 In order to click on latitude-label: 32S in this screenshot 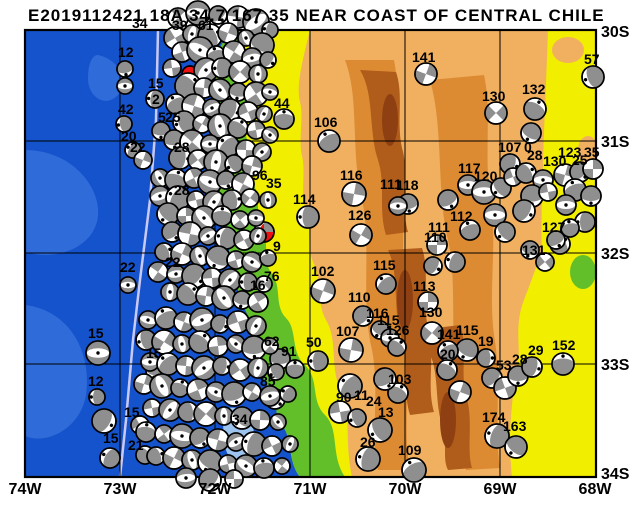, I will do `click(615, 254)`.